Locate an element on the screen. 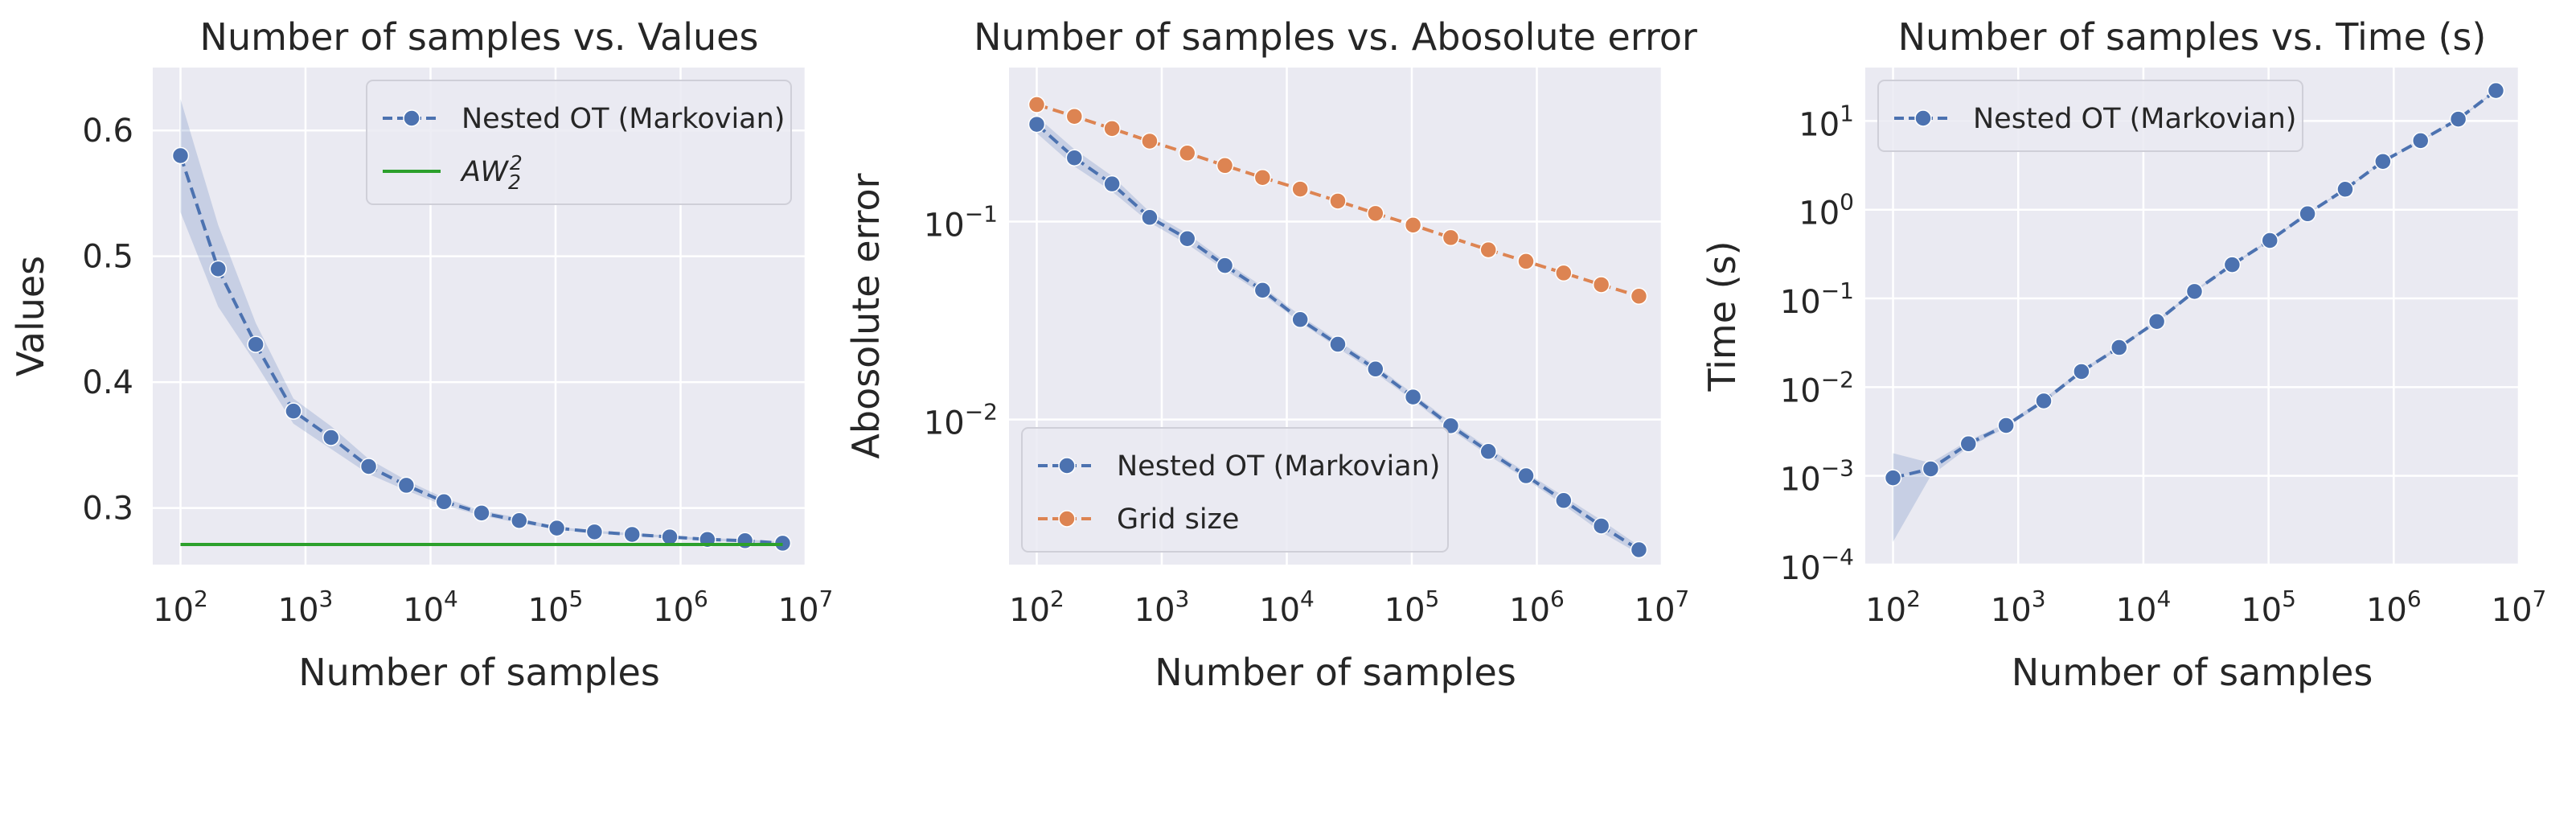 The image size is (2576, 830). x-tick-label-exponent: 6 is located at coordinates (1558, 599).